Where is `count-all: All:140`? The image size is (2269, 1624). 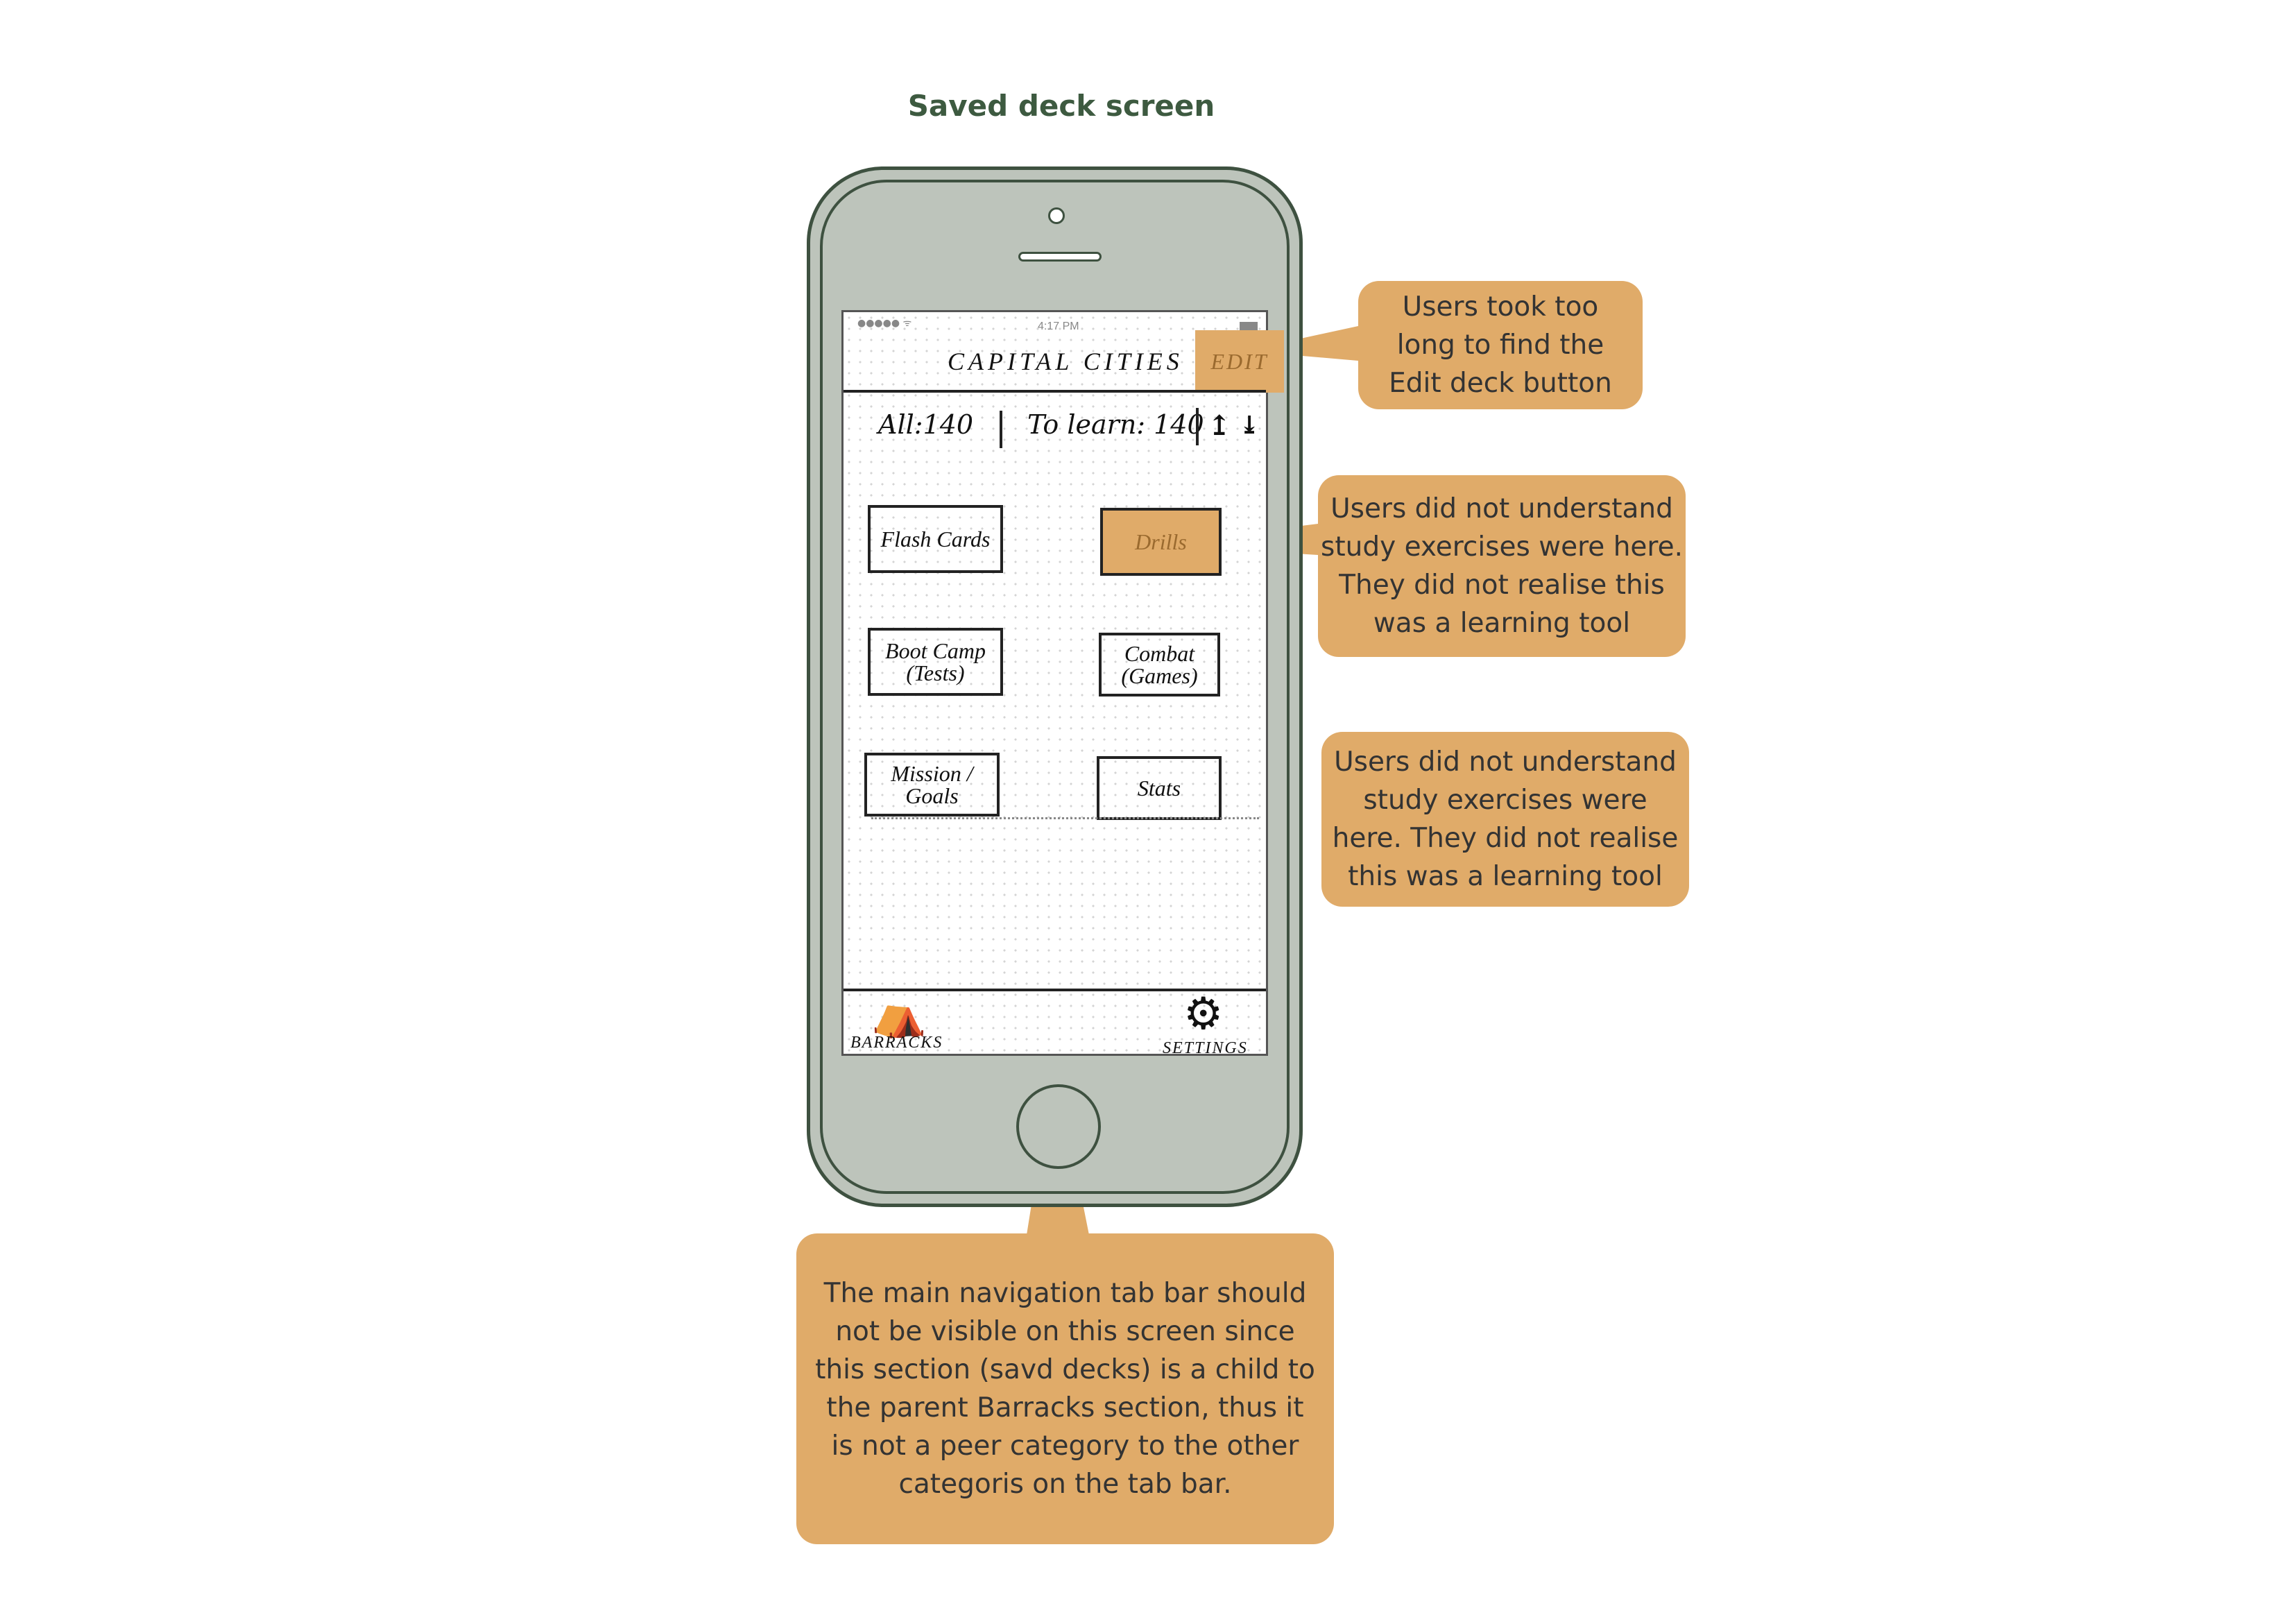
count-all: All:140 is located at coordinates (926, 424).